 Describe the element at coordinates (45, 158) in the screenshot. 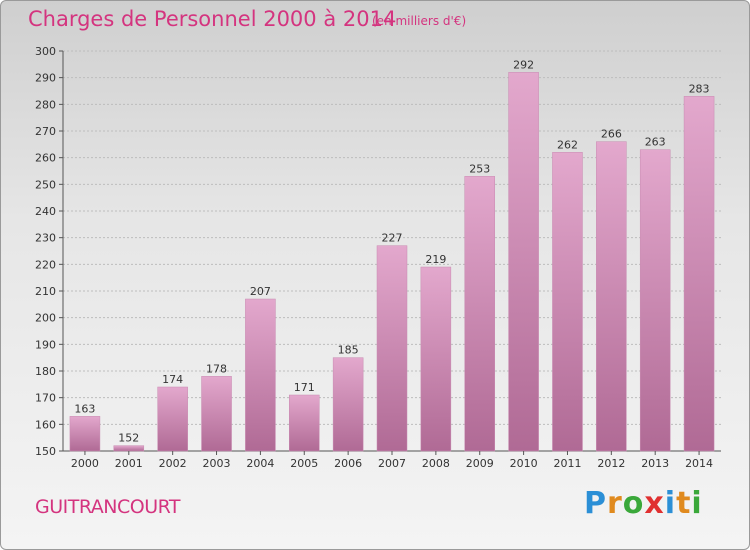

I see `y-tick-label: 260` at that location.